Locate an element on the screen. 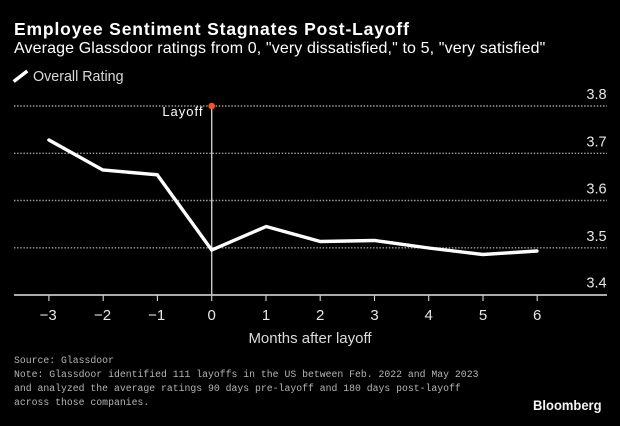 The width and height of the screenshot is (620, 426). svg-text: Layoff is located at coordinates (182, 111).